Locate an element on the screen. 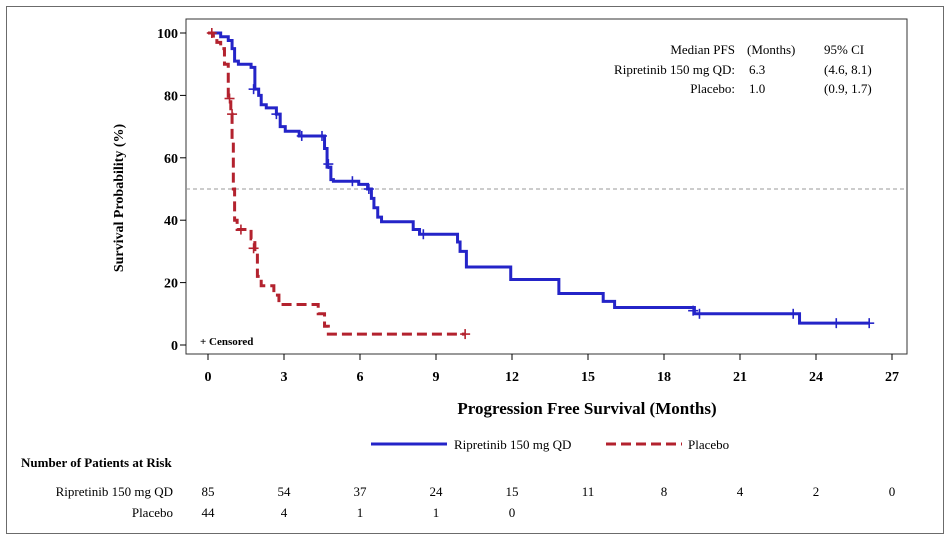  at-risk-title: Number of Patients at Risk is located at coordinates (96, 462).